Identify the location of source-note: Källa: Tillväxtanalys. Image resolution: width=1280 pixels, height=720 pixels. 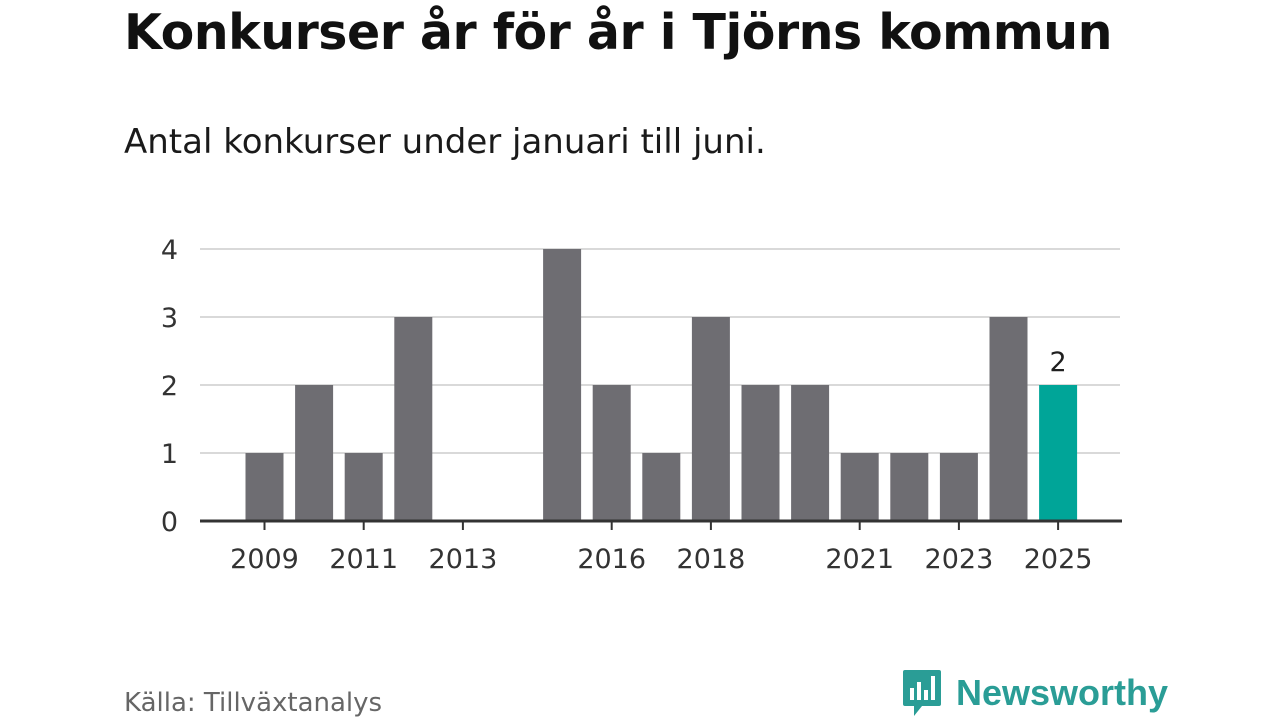
(253, 703).